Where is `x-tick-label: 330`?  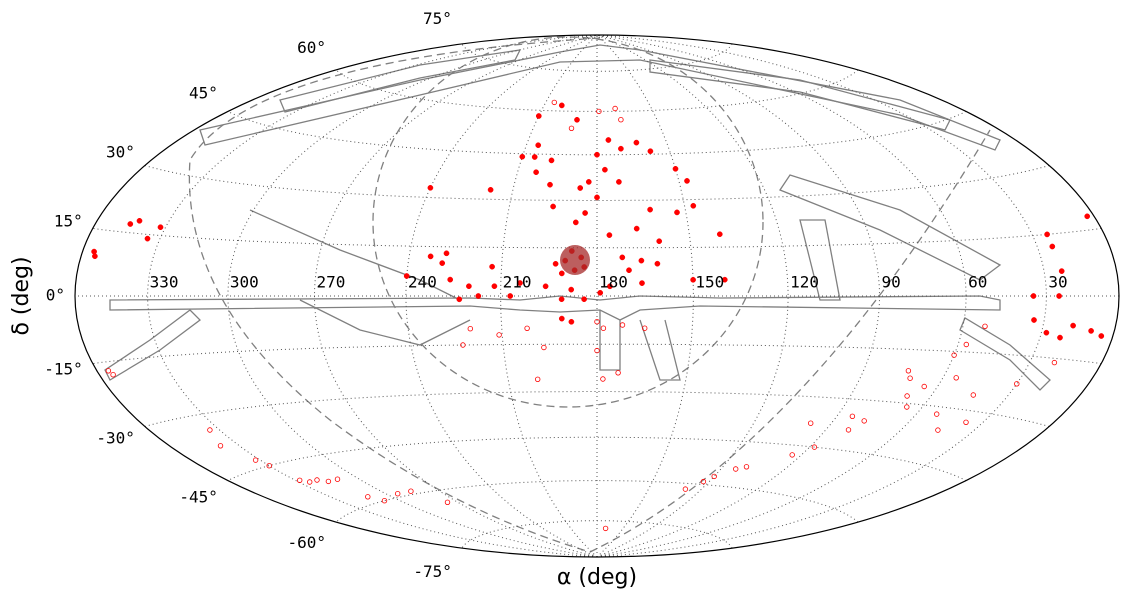 x-tick-label: 330 is located at coordinates (164, 282).